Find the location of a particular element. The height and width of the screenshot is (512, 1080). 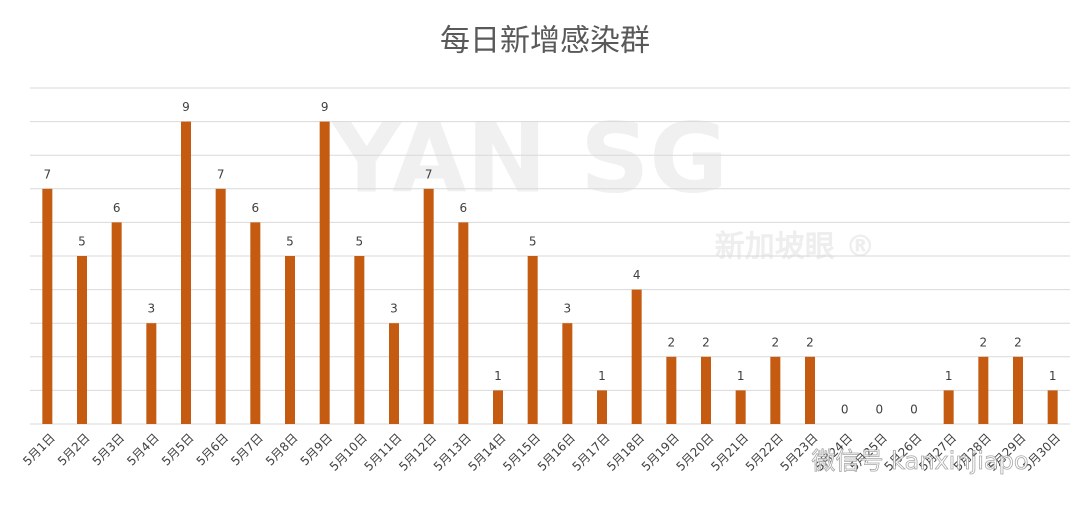

data-label: 4 is located at coordinates (637, 275).